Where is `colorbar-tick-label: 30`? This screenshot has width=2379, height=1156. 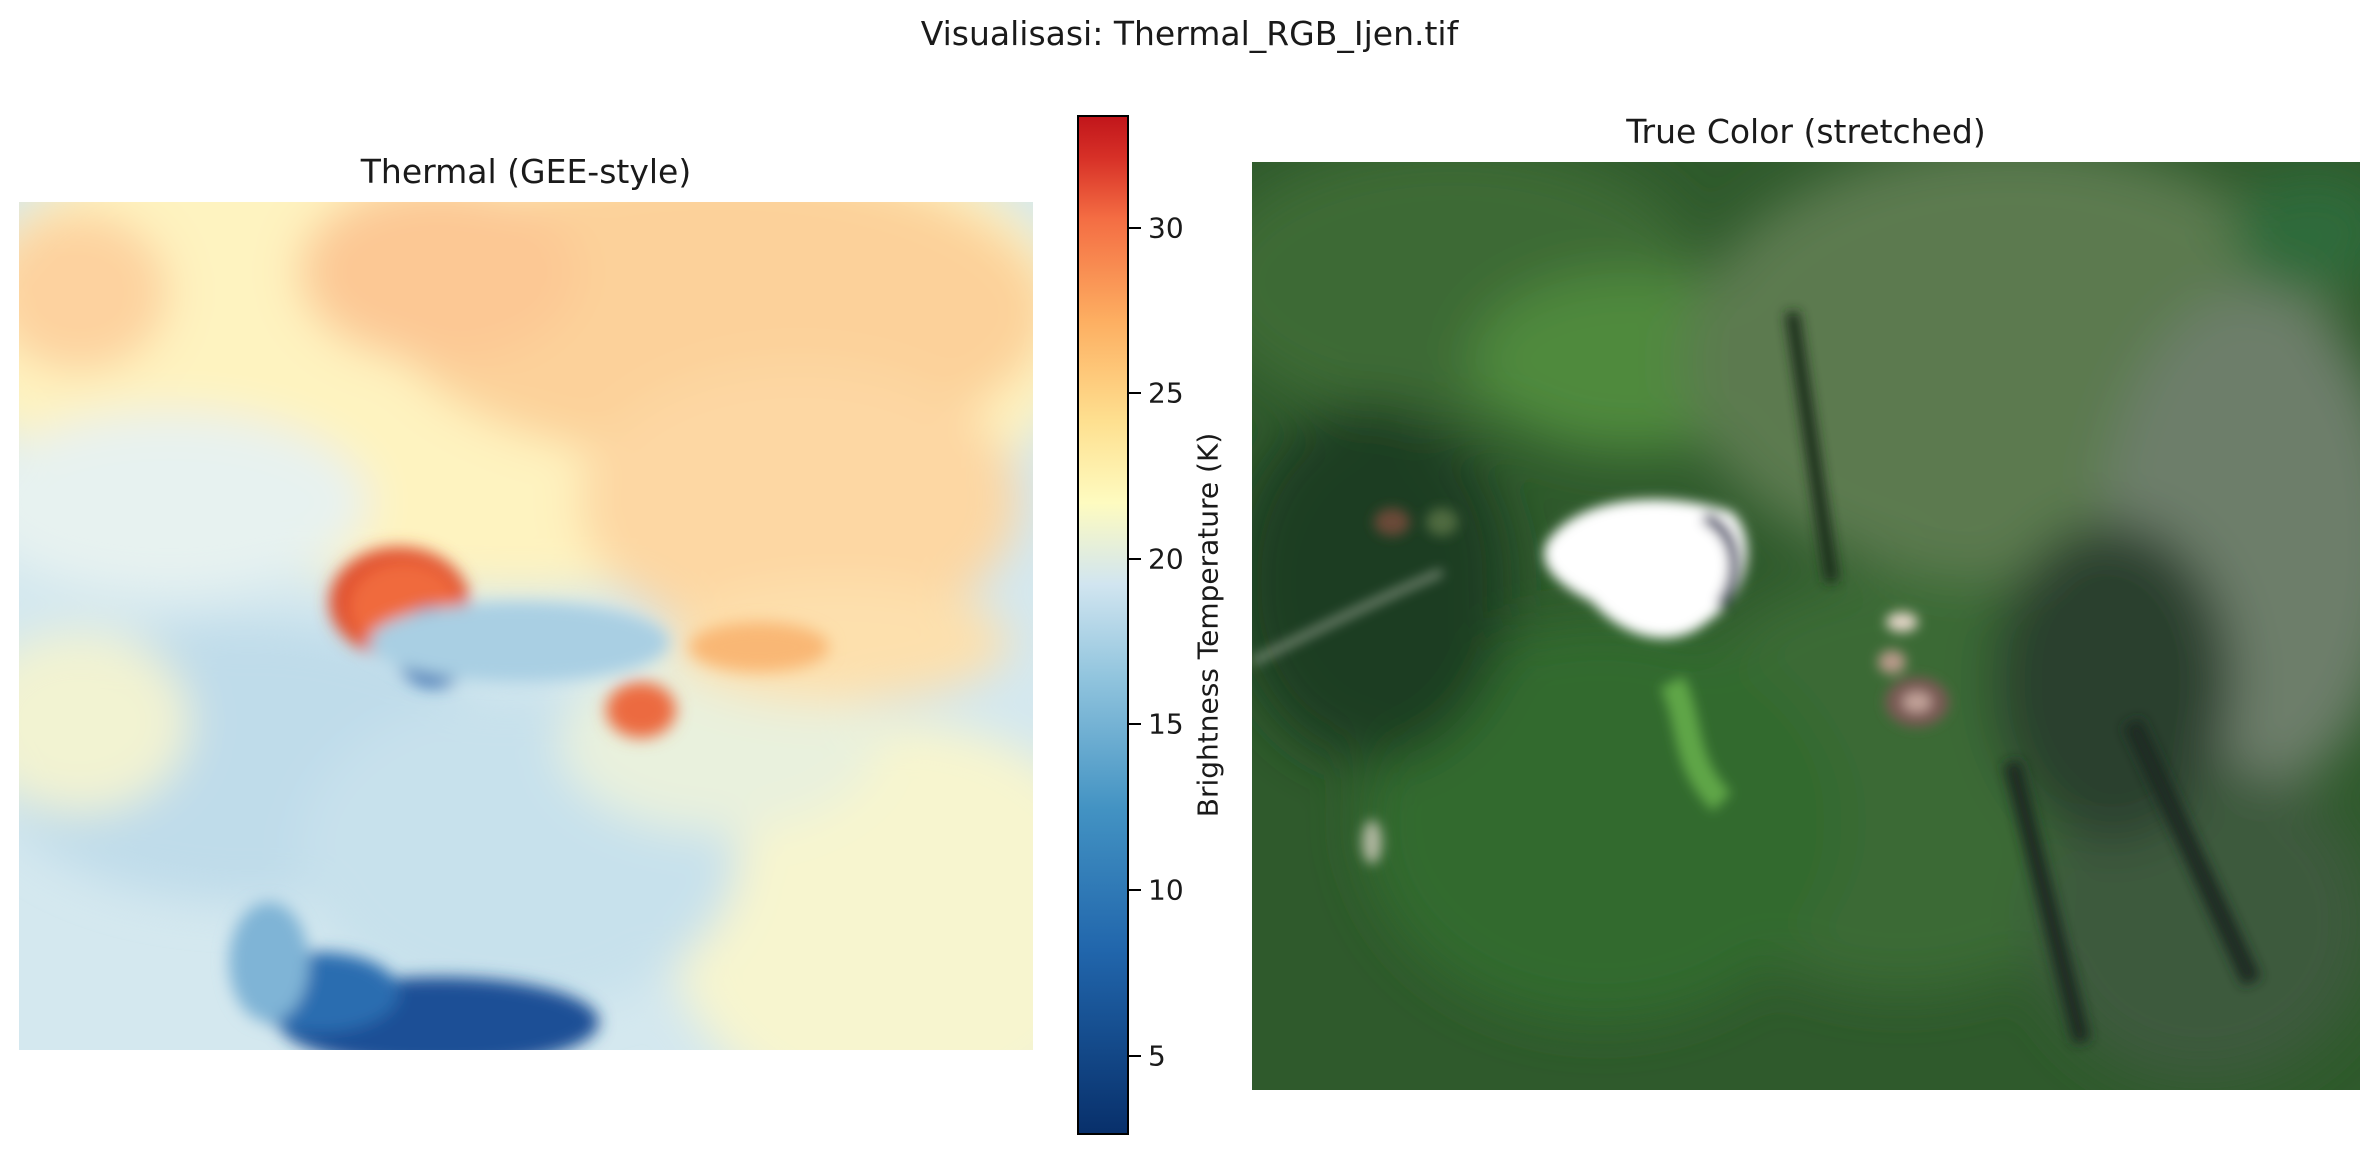 colorbar-tick-label: 30 is located at coordinates (1166, 228).